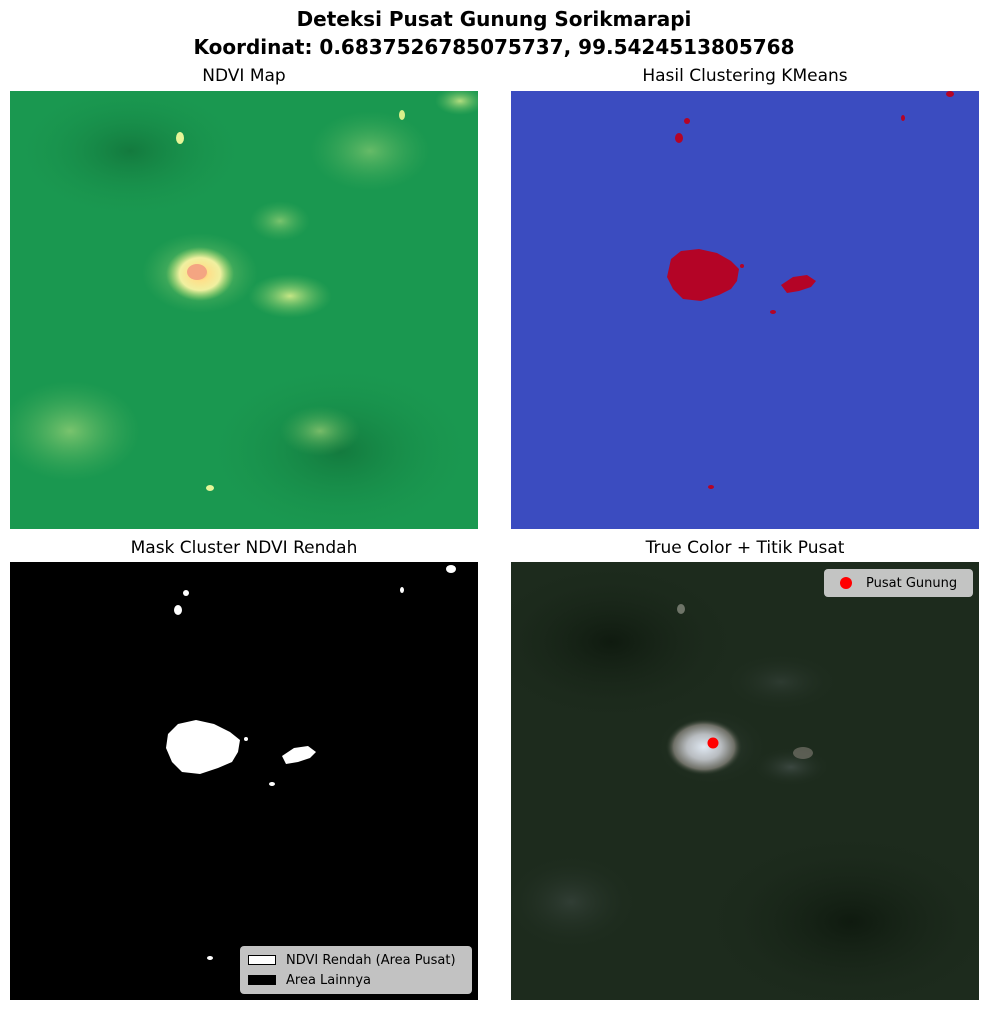  Describe the element at coordinates (371, 960) in the screenshot. I see `legend-label: NDVI Rendah (Area Pusat)` at that location.